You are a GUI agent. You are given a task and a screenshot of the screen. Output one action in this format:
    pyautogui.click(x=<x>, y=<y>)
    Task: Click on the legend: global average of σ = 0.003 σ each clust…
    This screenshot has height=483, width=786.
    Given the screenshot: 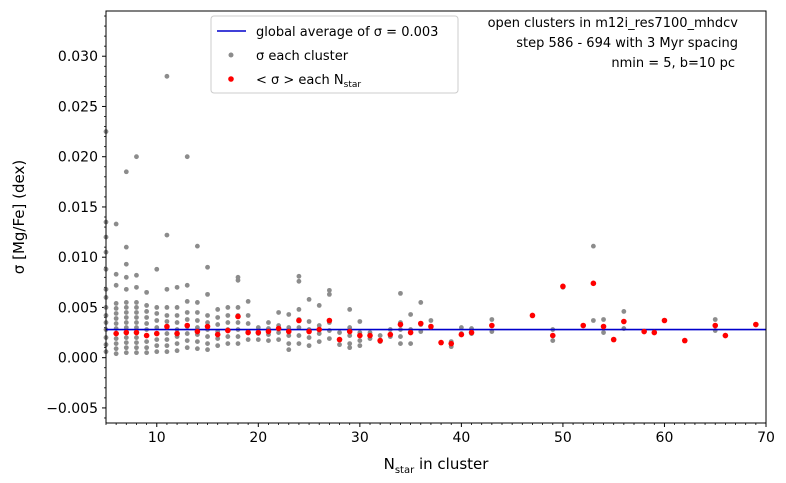 What is the action you would take?
    pyautogui.click(x=334, y=54)
    